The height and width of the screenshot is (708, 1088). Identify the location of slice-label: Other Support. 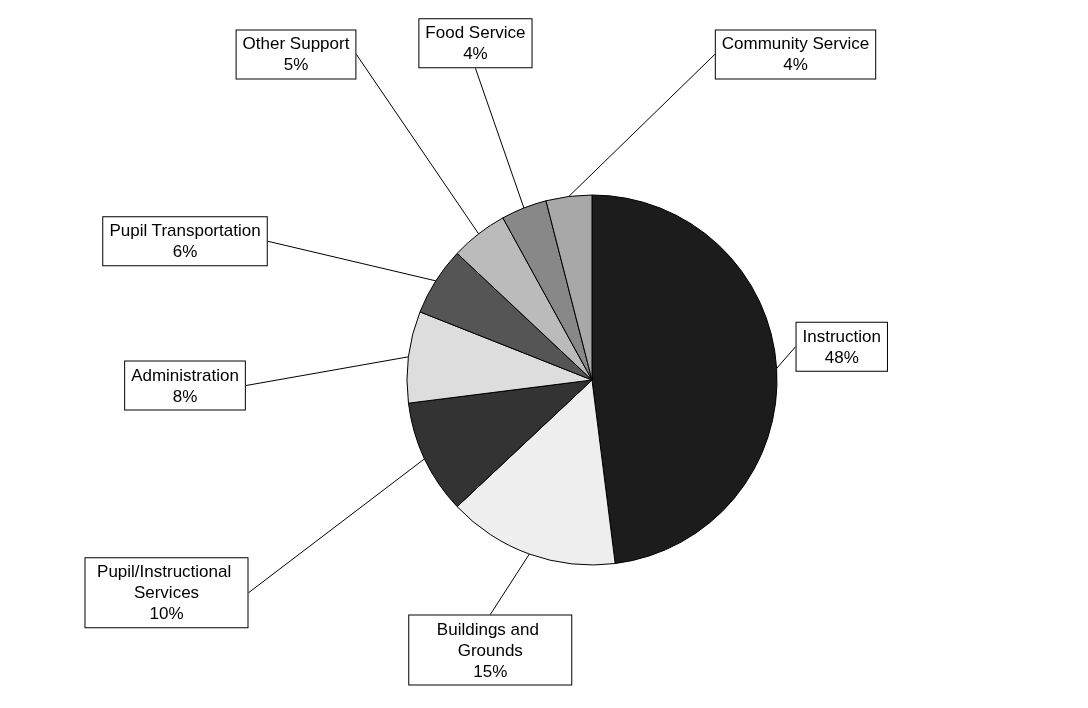
(296, 44).